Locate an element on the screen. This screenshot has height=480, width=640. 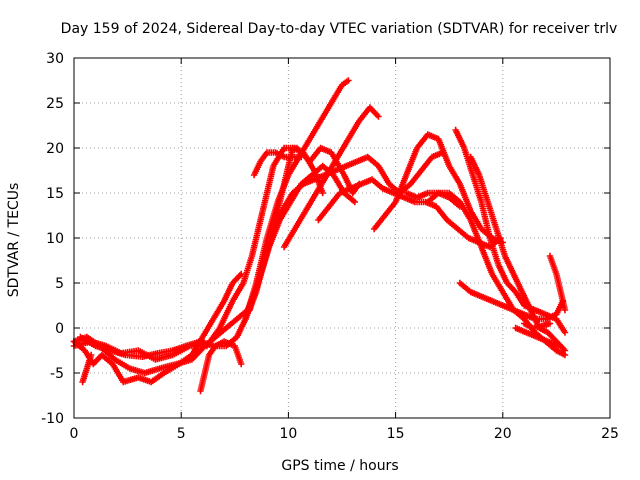
y-axis-label: SDTVAR / TECUs is located at coordinates (14, 240).